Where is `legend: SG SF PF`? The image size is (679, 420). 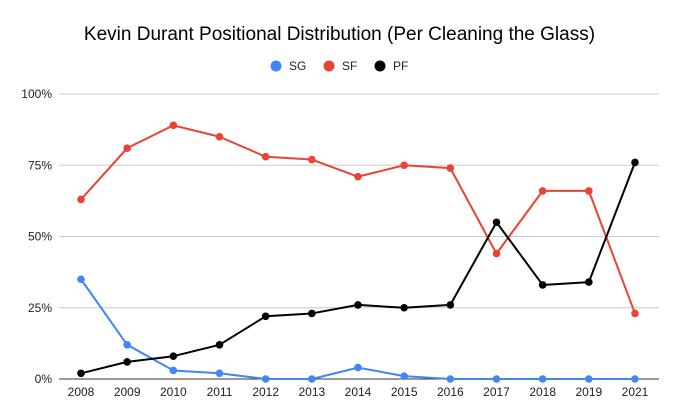 legend: SG SF PF is located at coordinates (339, 66).